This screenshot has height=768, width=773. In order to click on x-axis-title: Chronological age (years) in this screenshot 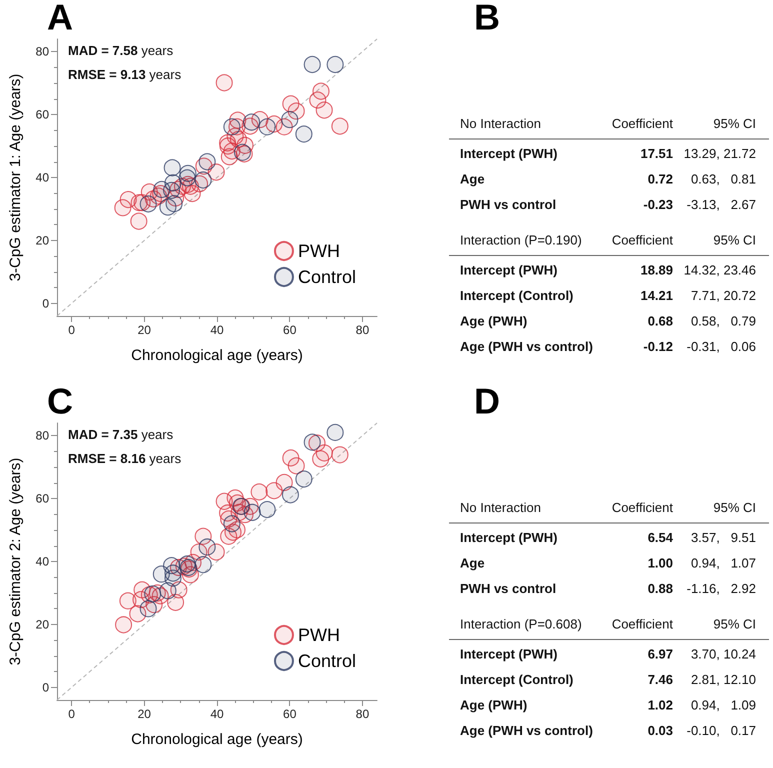, I will do `click(217, 355)`.